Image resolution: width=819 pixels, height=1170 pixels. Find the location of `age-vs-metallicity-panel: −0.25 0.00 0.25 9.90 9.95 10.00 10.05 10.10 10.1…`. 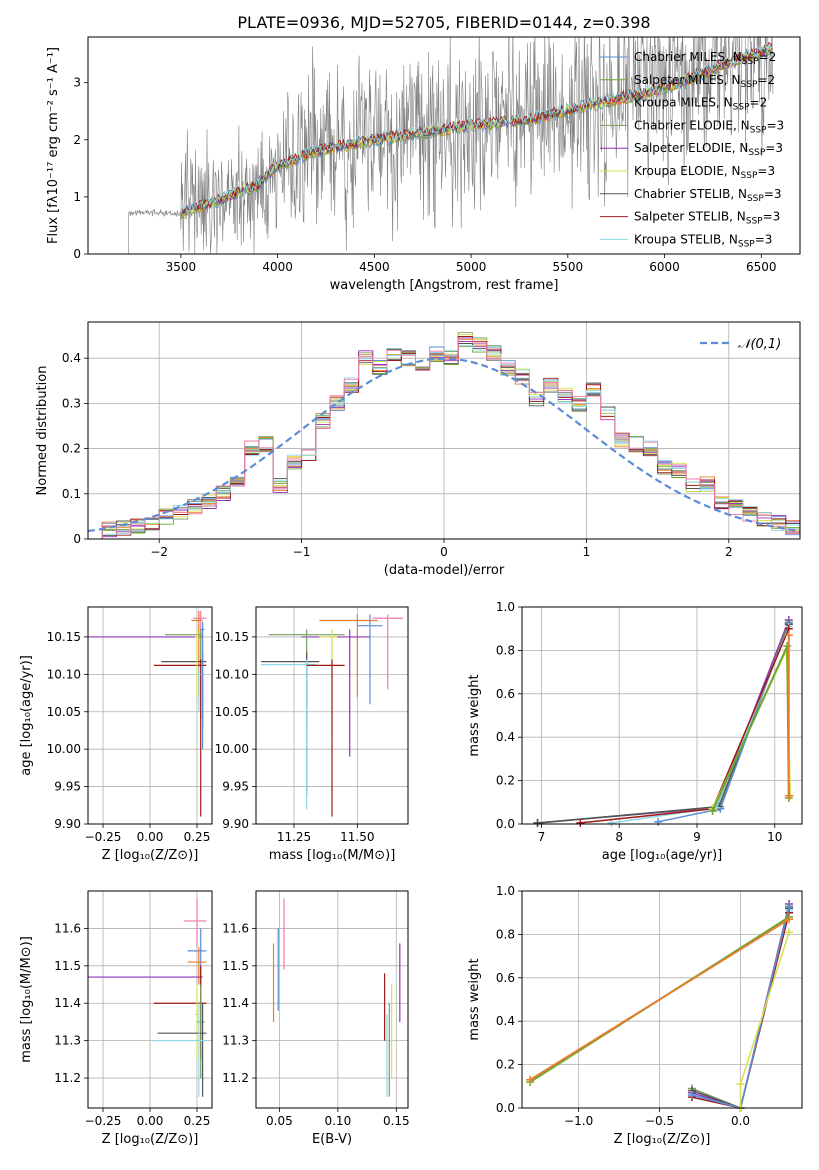

age-vs-metallicity-panel: −0.25 0.00 0.25 9.90 9.95 10.00 10.05 10.10 10.1… is located at coordinates (116, 734).